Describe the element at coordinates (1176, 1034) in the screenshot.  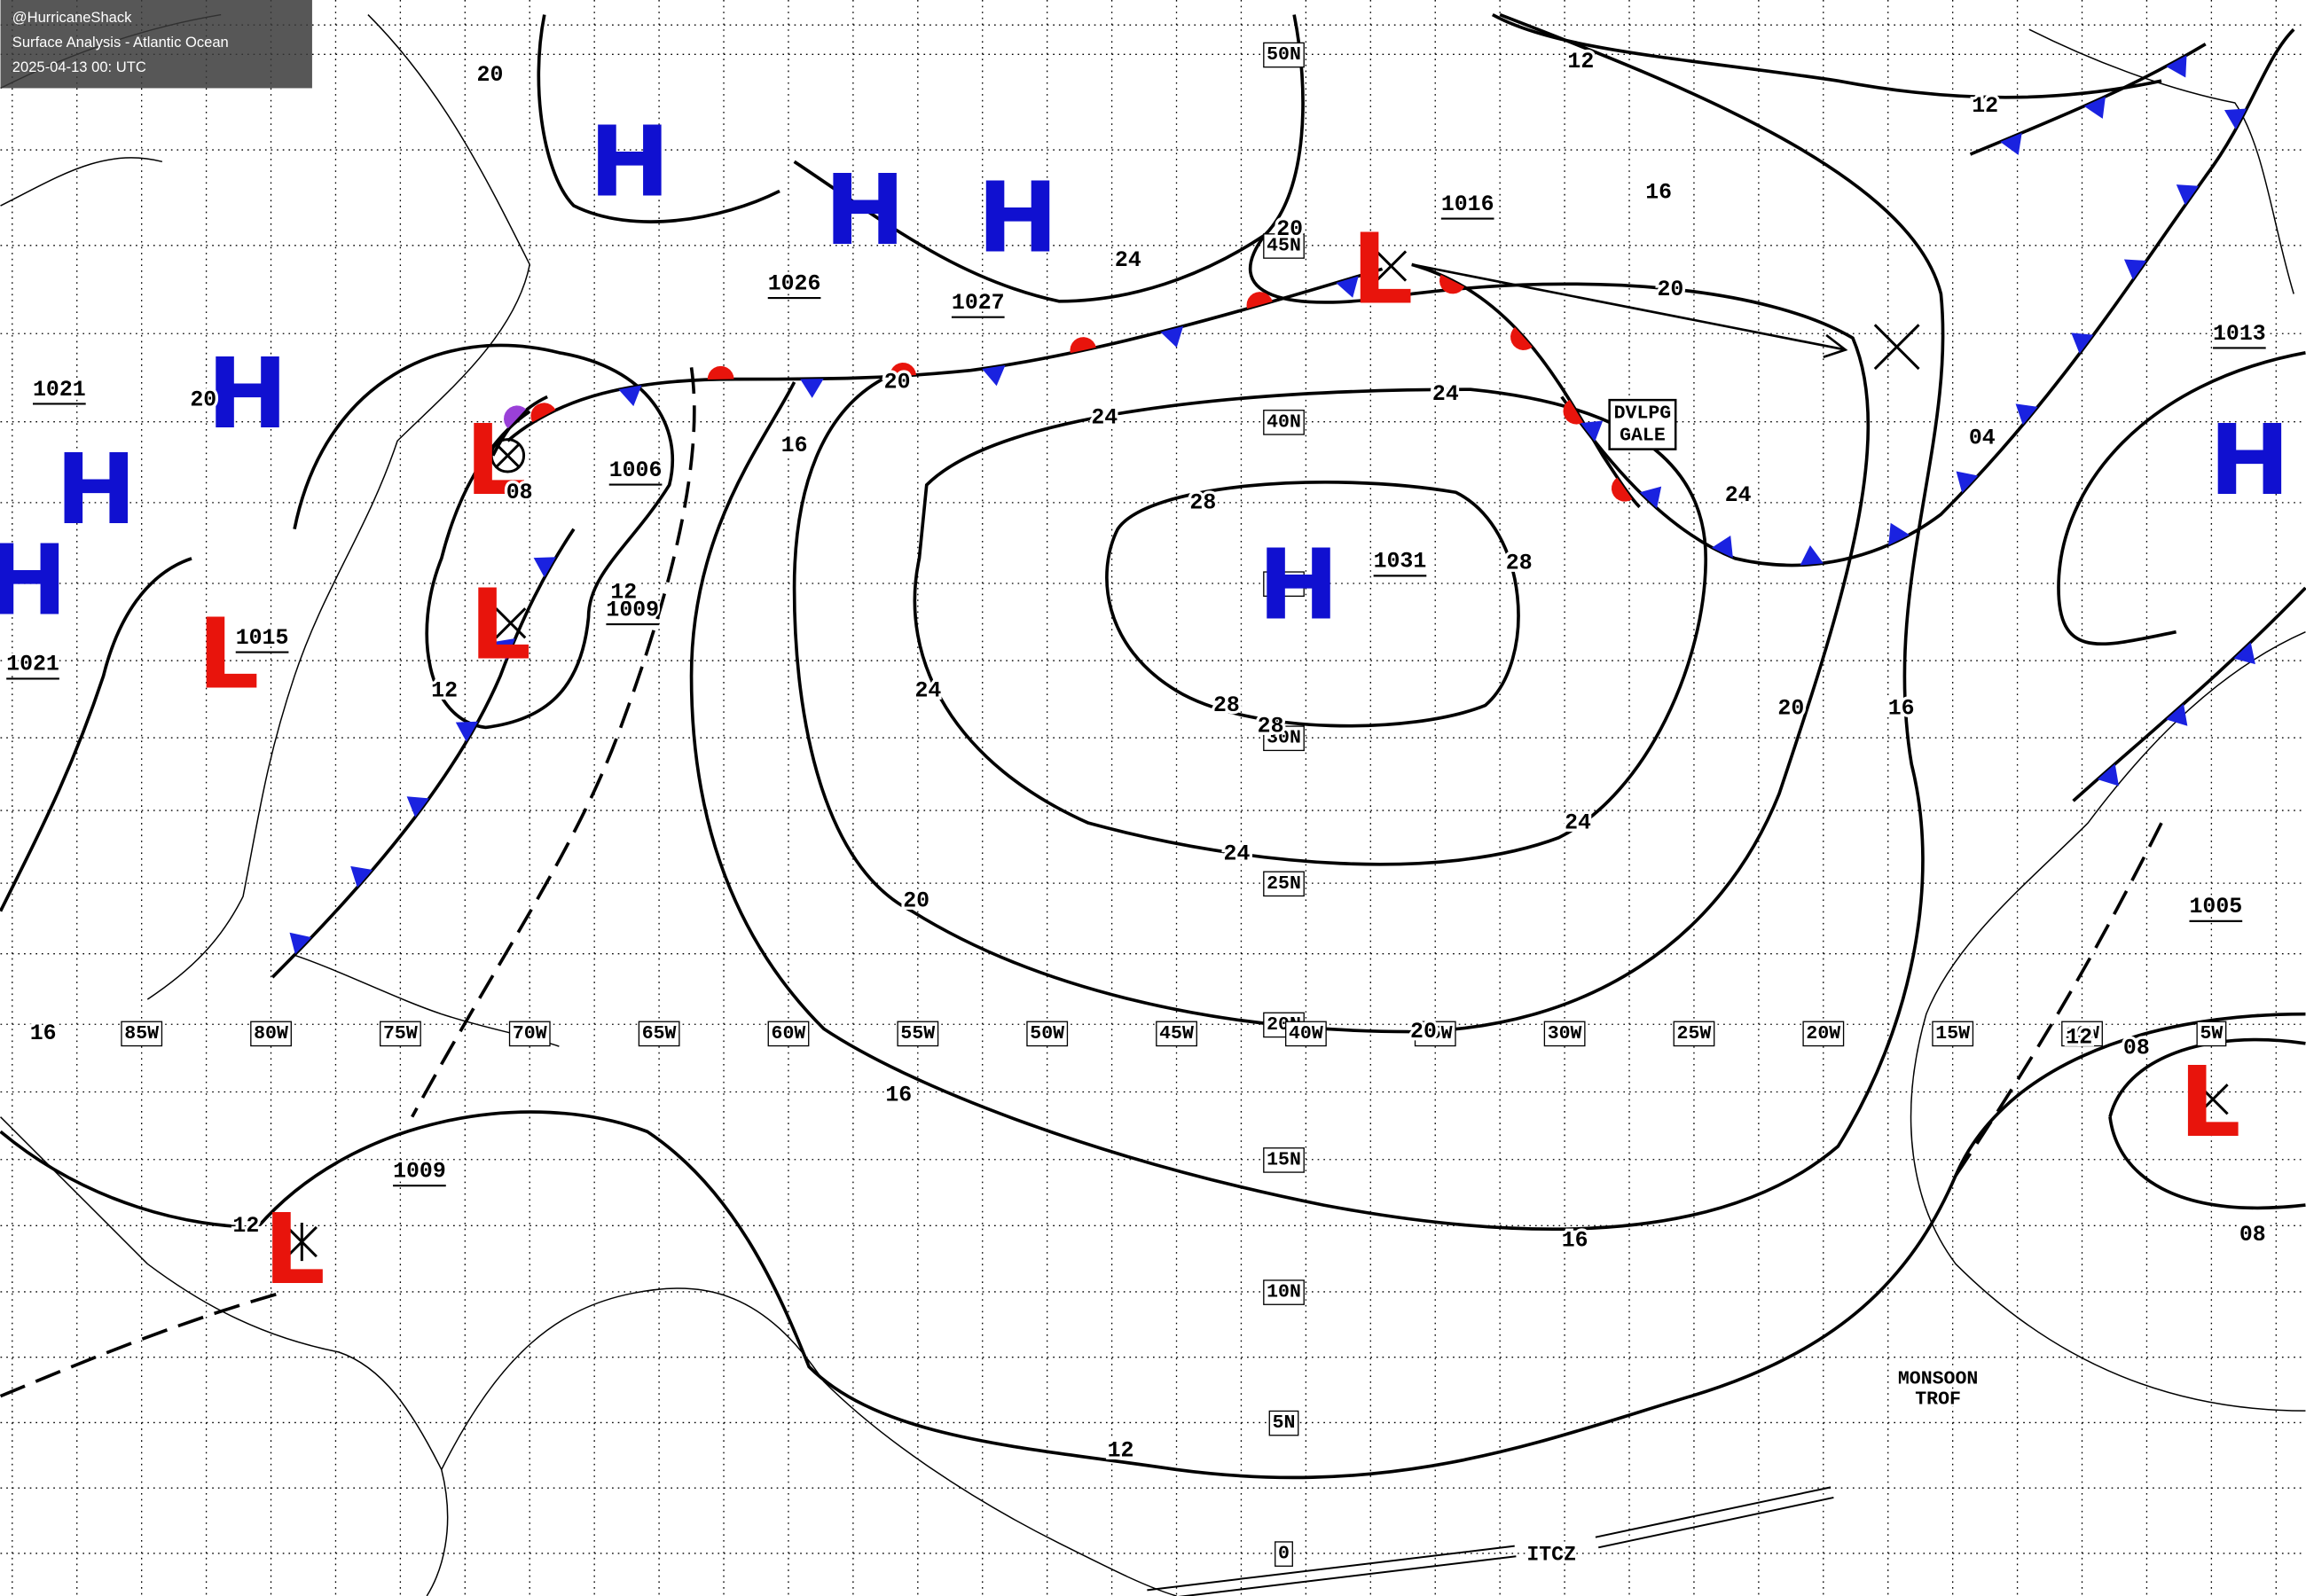
I see `longitude-label: 45W` at that location.